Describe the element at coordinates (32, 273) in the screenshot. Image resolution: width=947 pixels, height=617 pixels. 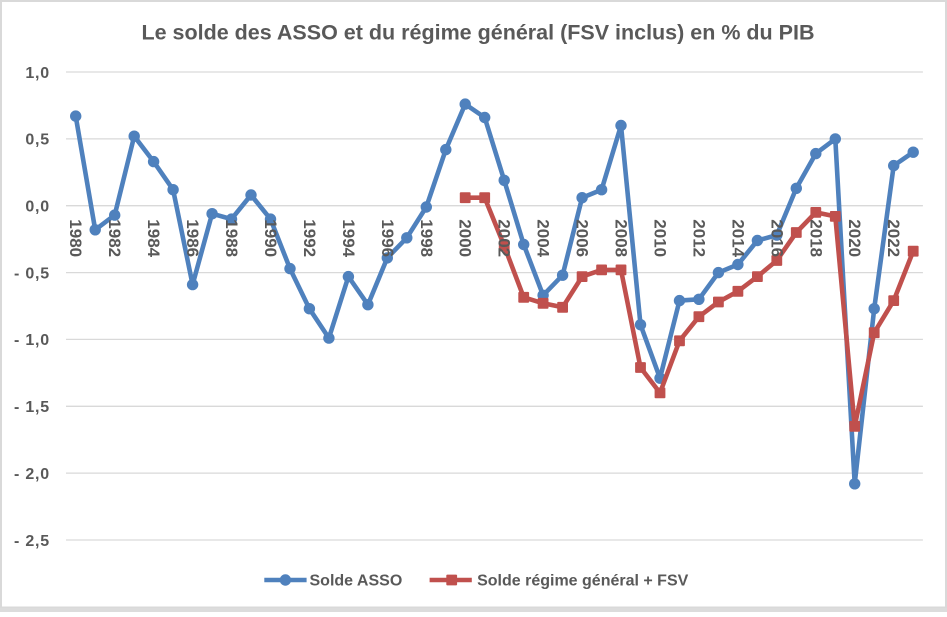
I see `svg-text: - 0,5` at that location.